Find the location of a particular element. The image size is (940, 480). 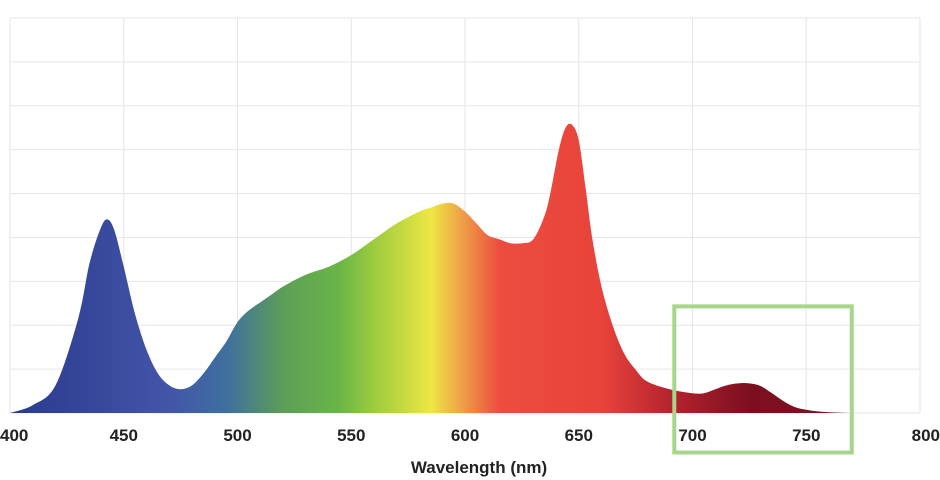

x-tick-label-750: 750 is located at coordinates (806, 435).